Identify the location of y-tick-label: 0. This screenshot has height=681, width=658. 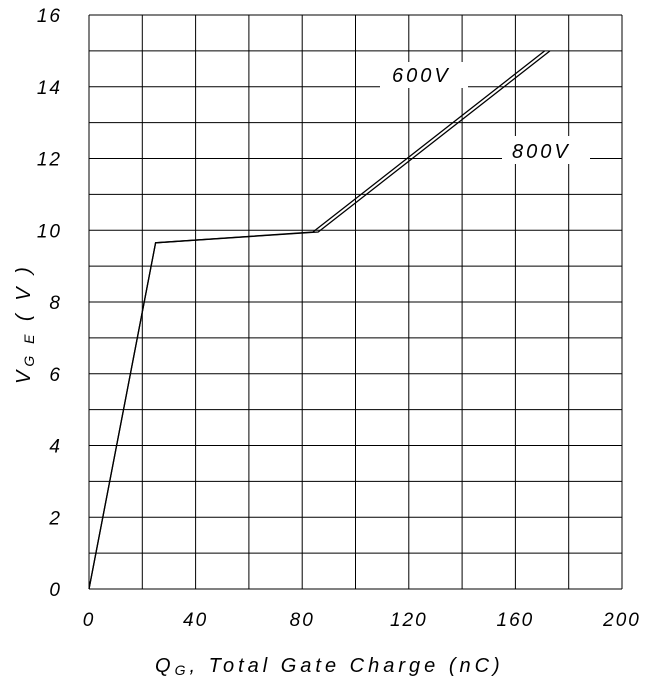
(55, 590).